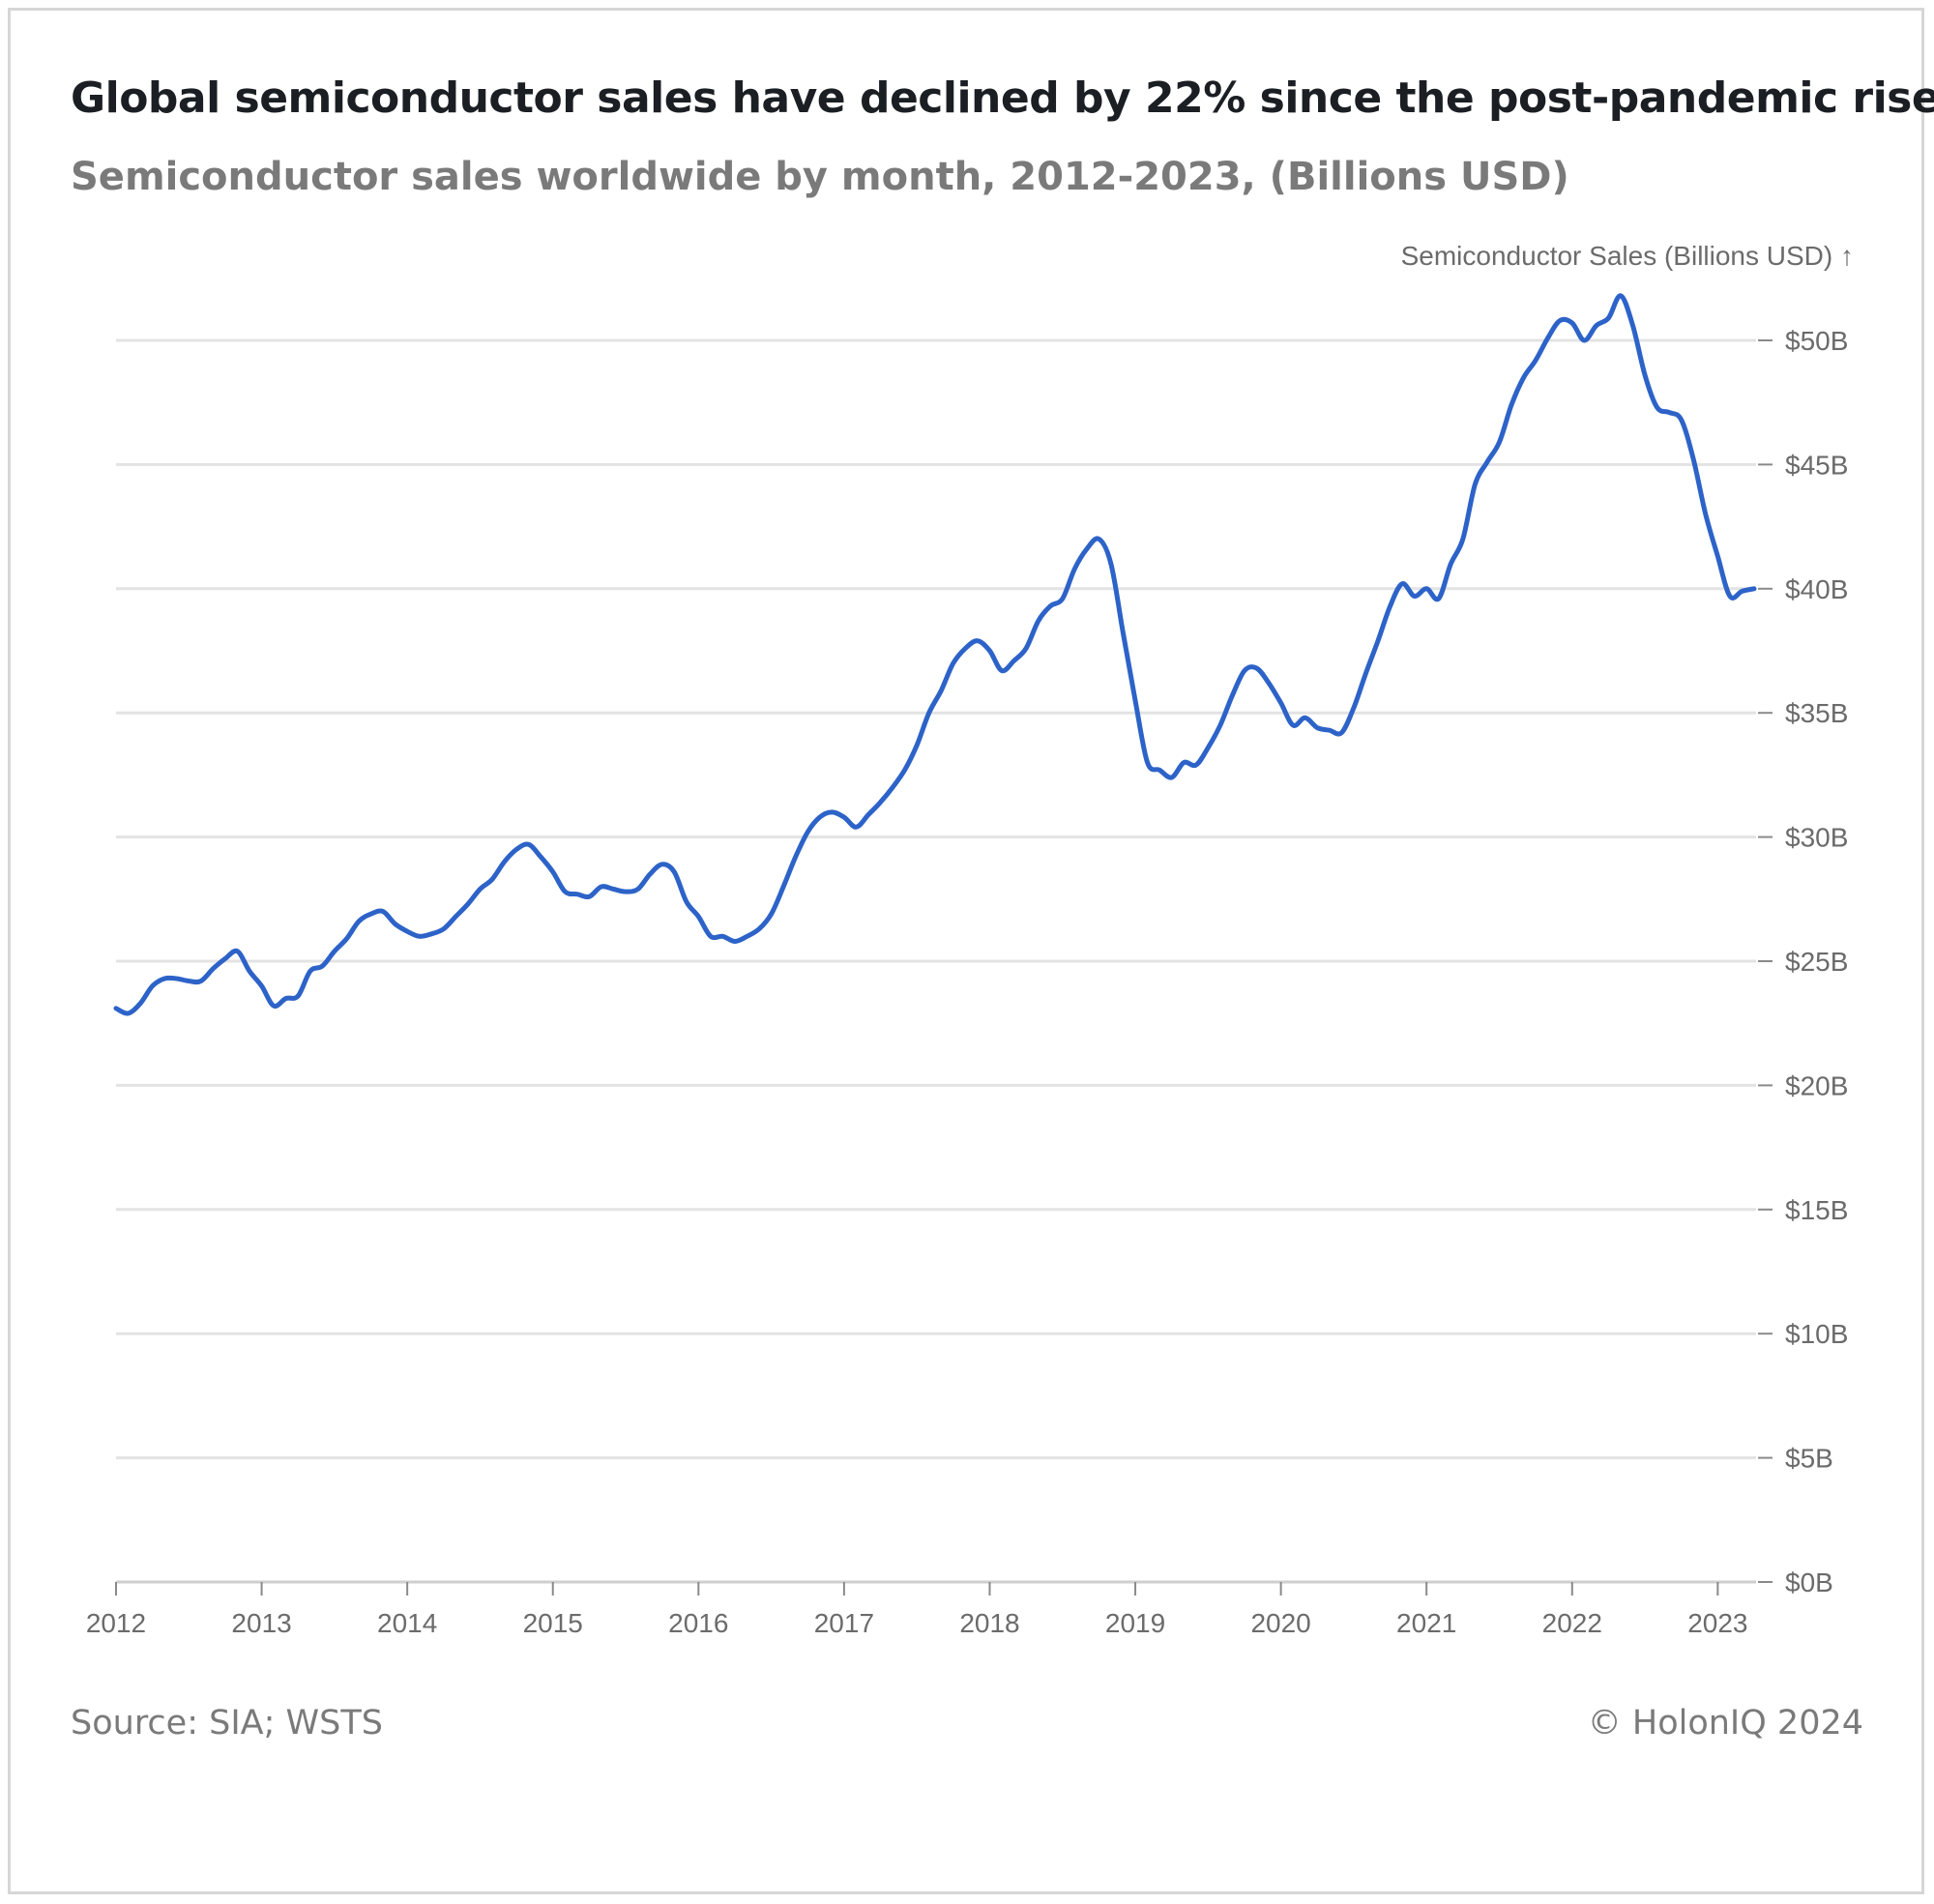 The image size is (1934, 1904). Describe the element at coordinates (553, 1623) in the screenshot. I see `x-tick-label: 2015` at that location.